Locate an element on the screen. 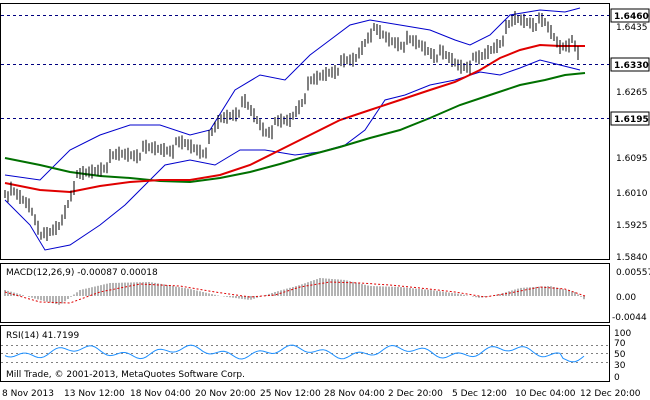 The width and height of the screenshot is (650, 400). time-label: 8 Nov 2013 is located at coordinates (28, 394).